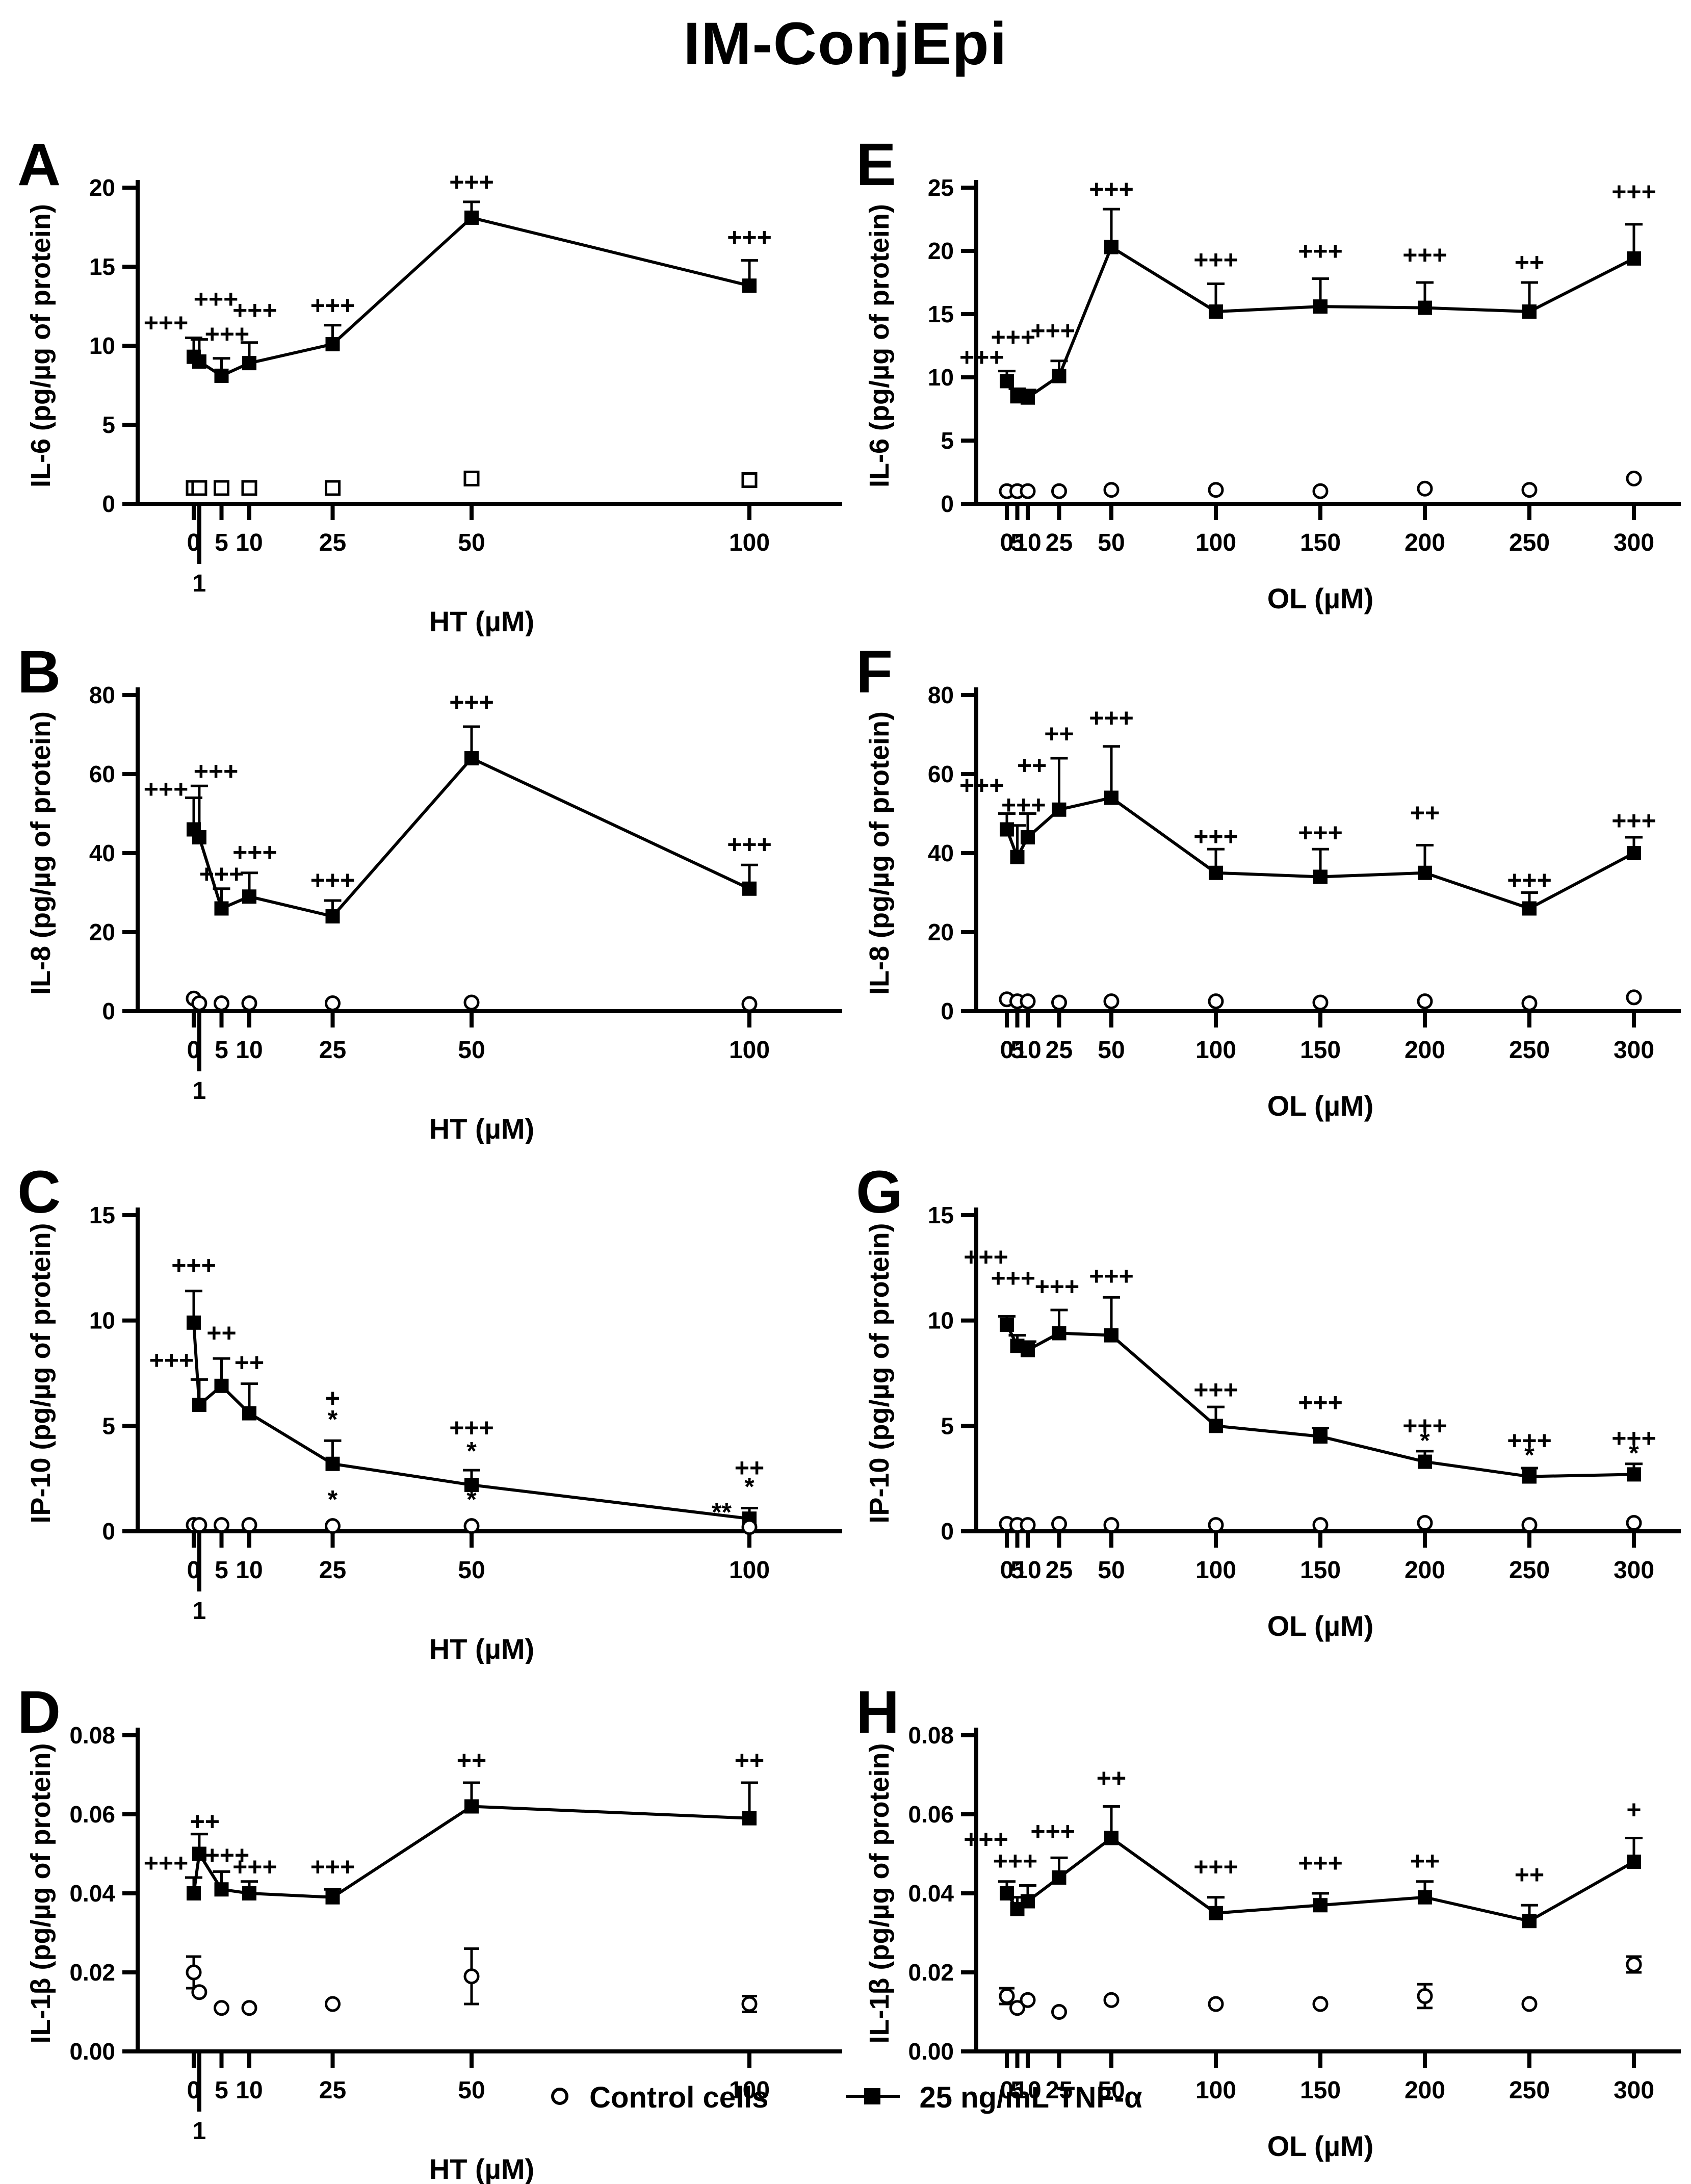  I want to click on y-tick-label: 0.04, so click(92, 1893).